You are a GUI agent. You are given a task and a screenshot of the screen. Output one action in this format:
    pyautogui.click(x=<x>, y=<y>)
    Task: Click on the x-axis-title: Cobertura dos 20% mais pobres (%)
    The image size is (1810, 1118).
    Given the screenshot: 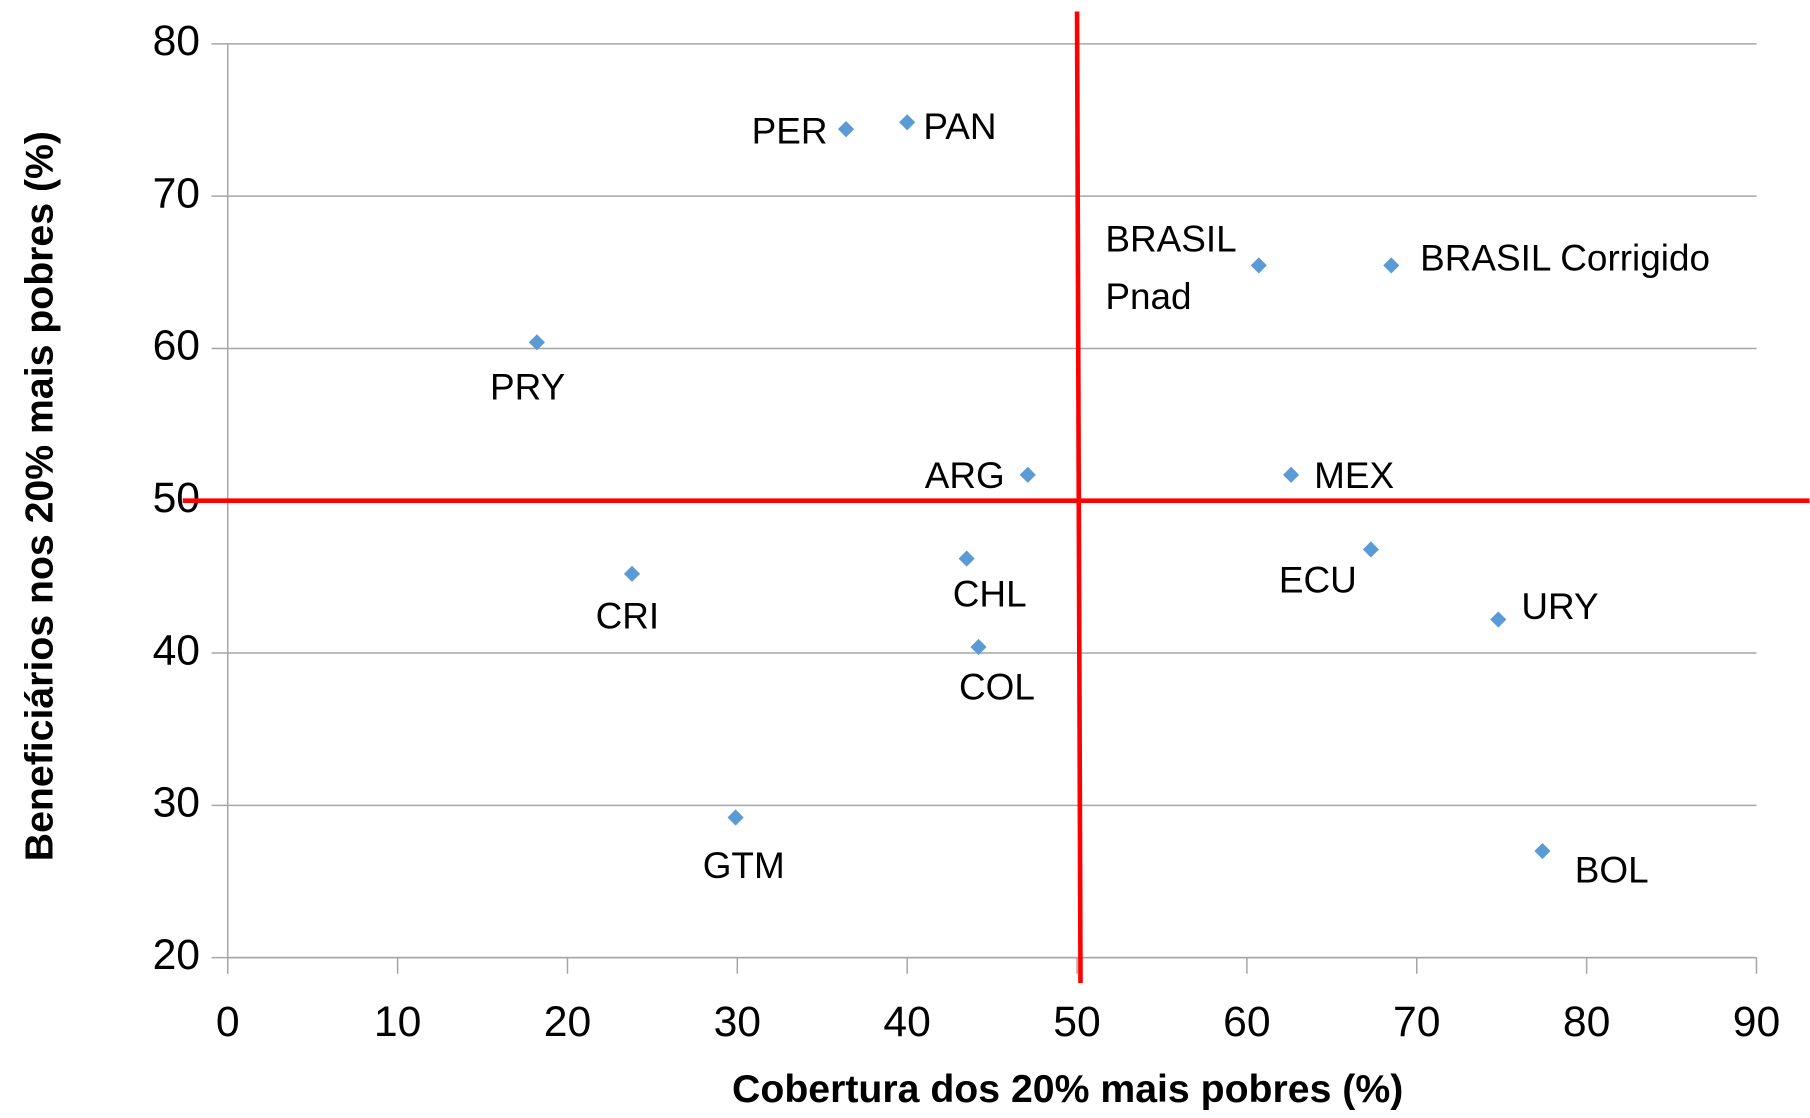 What is the action you would take?
    pyautogui.click(x=1067, y=1089)
    